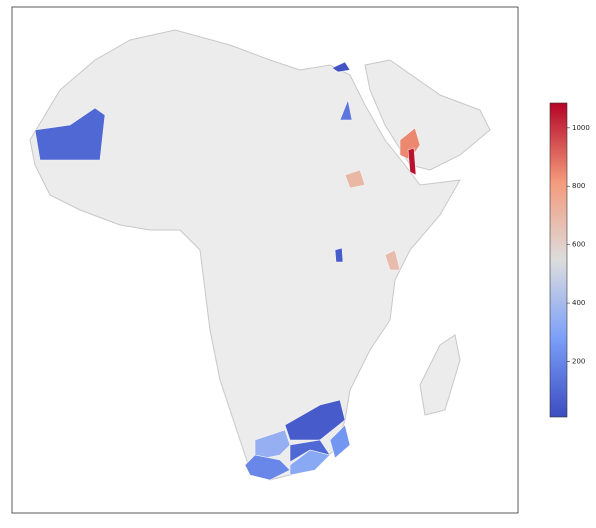 The height and width of the screenshot is (528, 596). Describe the element at coordinates (578, 362) in the screenshot. I see `colorbar-tick-label: 200` at that location.